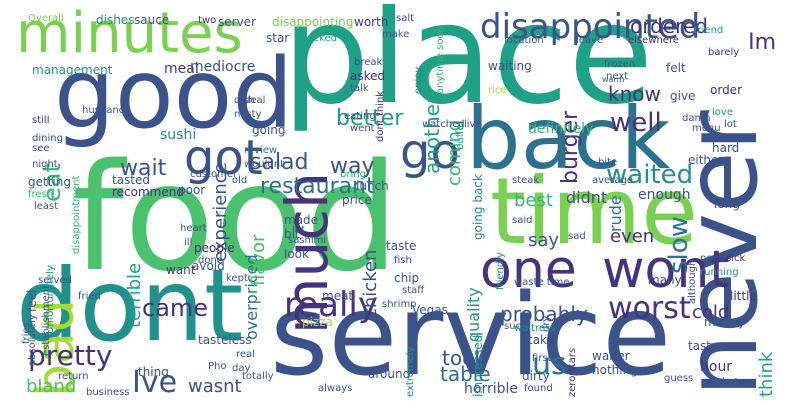 The height and width of the screenshot is (405, 790). I want to click on word-ordered: ordered, so click(669, 26).